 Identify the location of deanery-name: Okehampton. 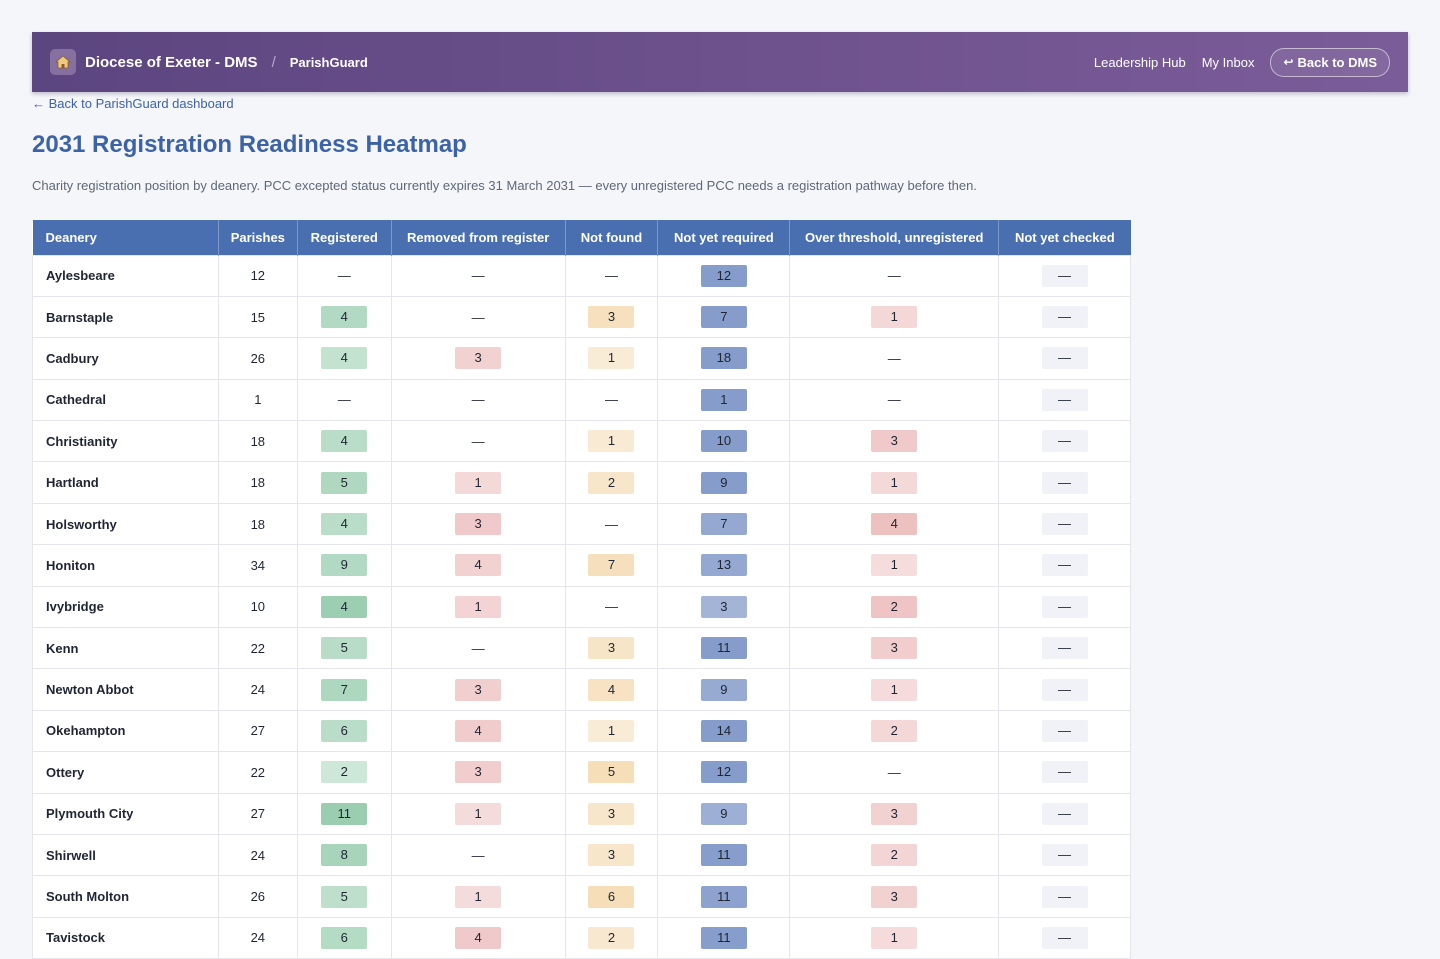
(125, 731).